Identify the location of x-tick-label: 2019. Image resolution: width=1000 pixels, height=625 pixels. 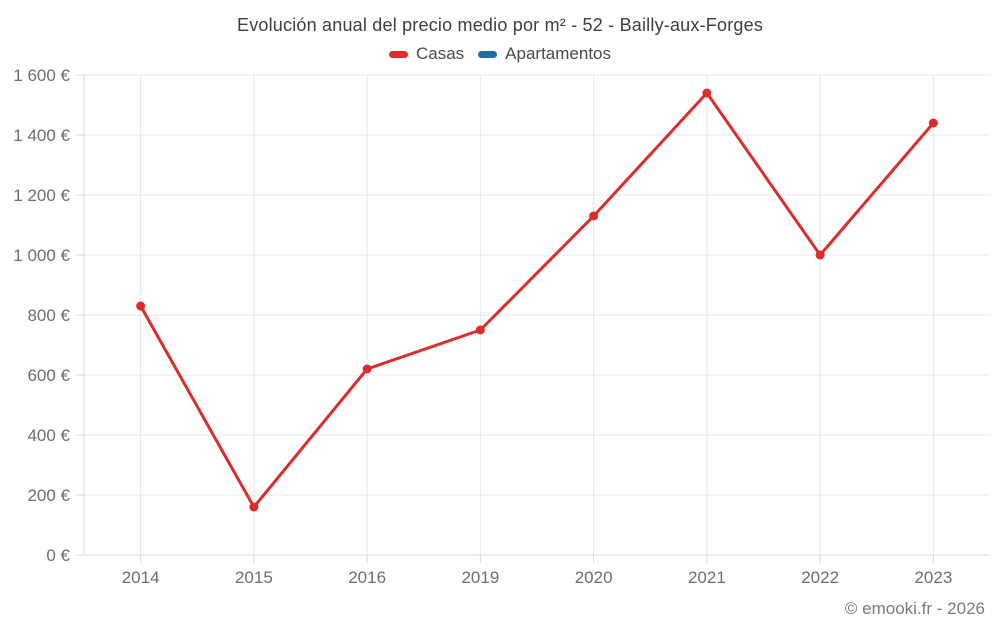
(480, 577).